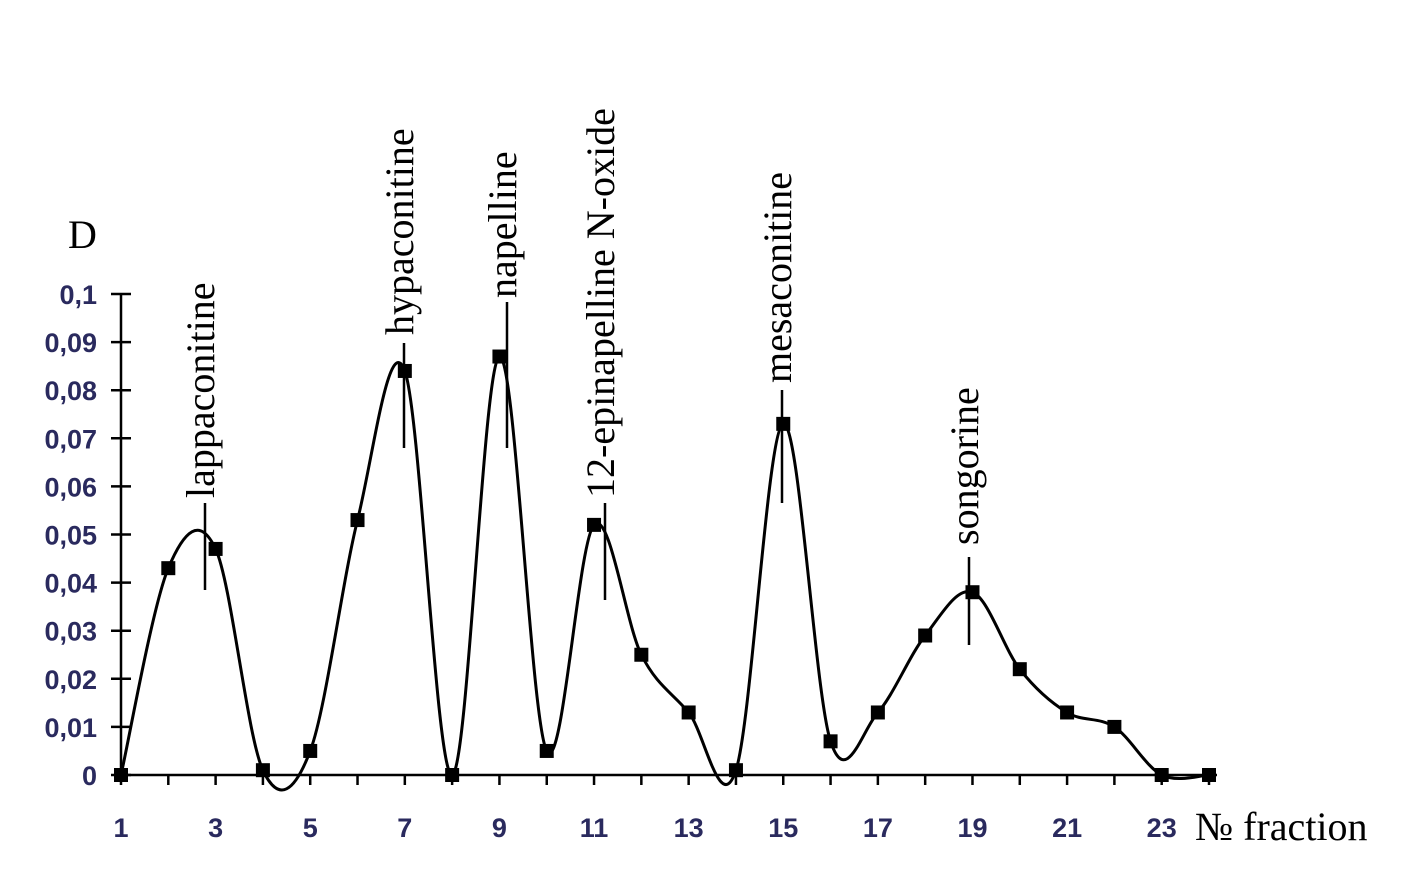  What do you see at coordinates (70, 439) in the screenshot?
I see `y-tick-label: 0,07` at bounding box center [70, 439].